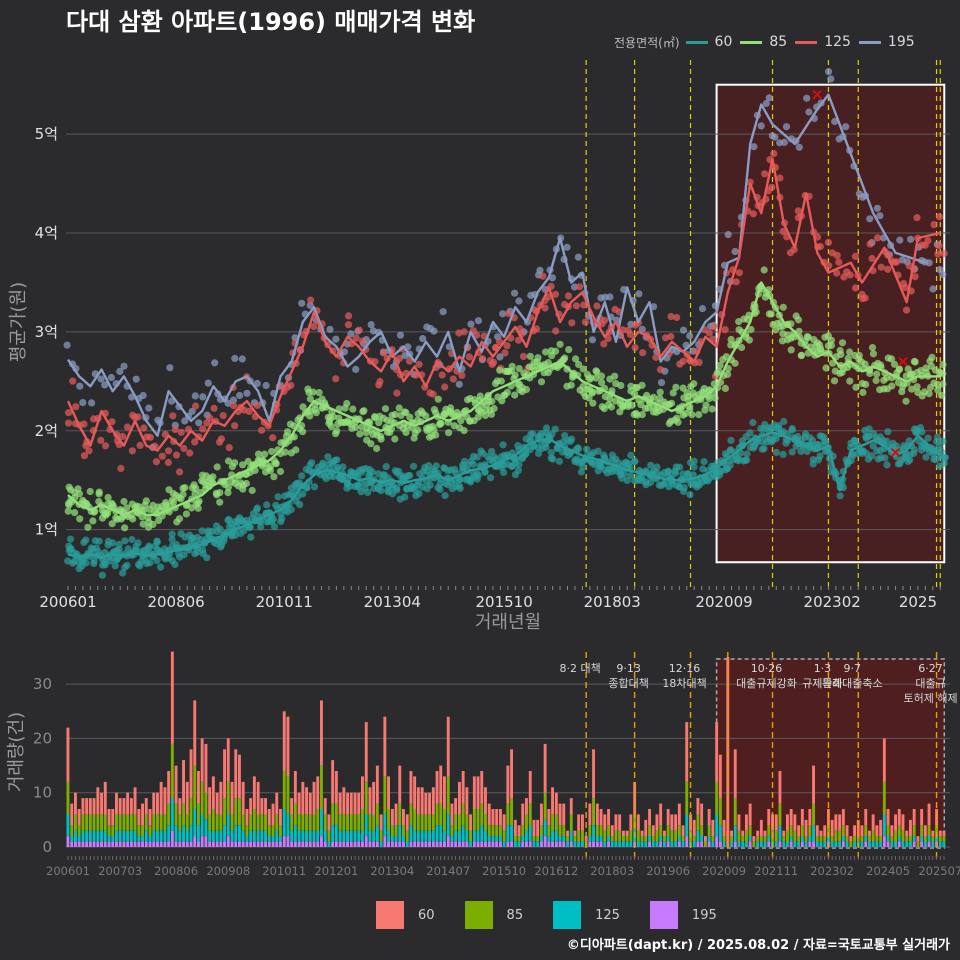 This screenshot has width=960, height=960. What do you see at coordinates (67, 602) in the screenshot?
I see `x-tick-label: 200601` at bounding box center [67, 602].